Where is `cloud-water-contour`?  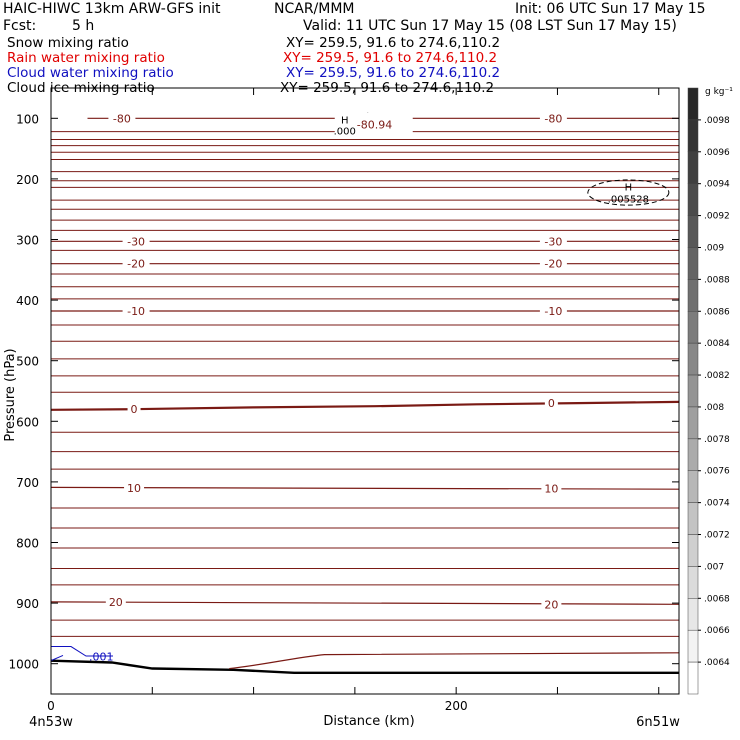 cloud-water-contour is located at coordinates (57, 658).